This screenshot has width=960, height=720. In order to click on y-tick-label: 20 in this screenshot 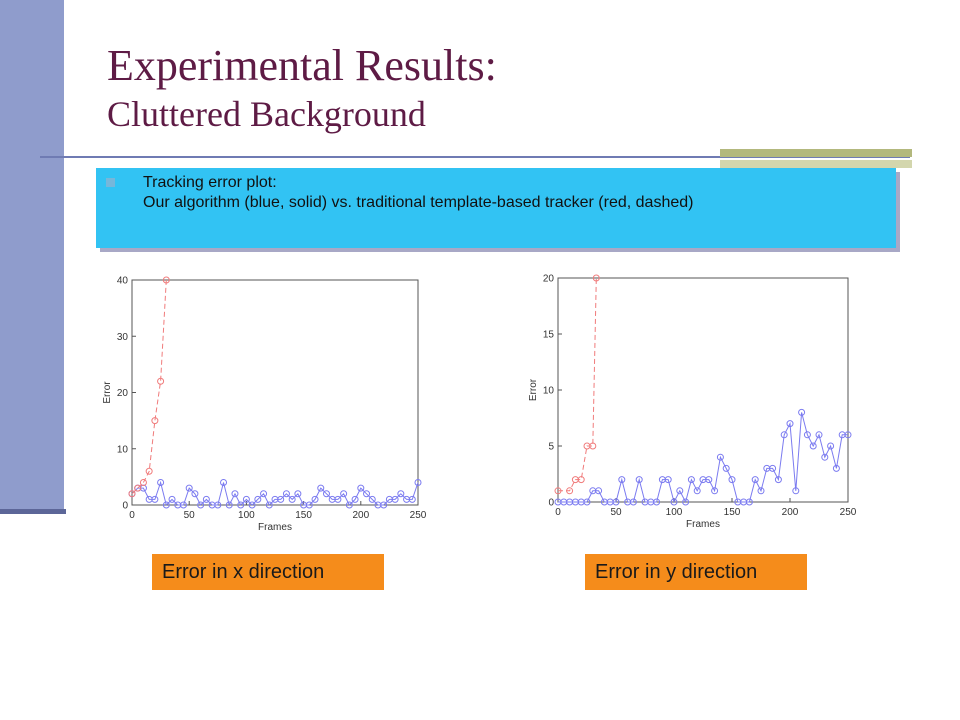, I will do `click(123, 393)`.